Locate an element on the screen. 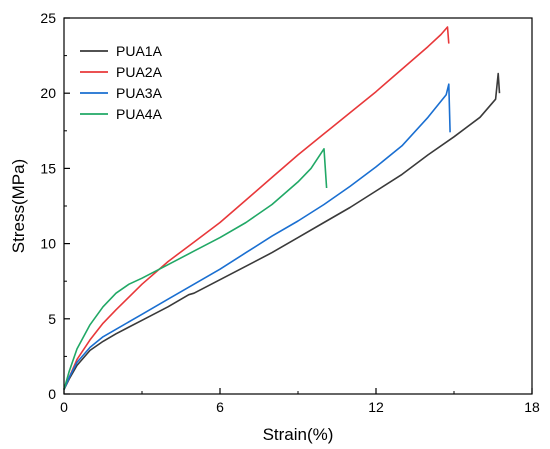 This screenshot has height=449, width=550. x-tick-label: 6 is located at coordinates (220, 407).